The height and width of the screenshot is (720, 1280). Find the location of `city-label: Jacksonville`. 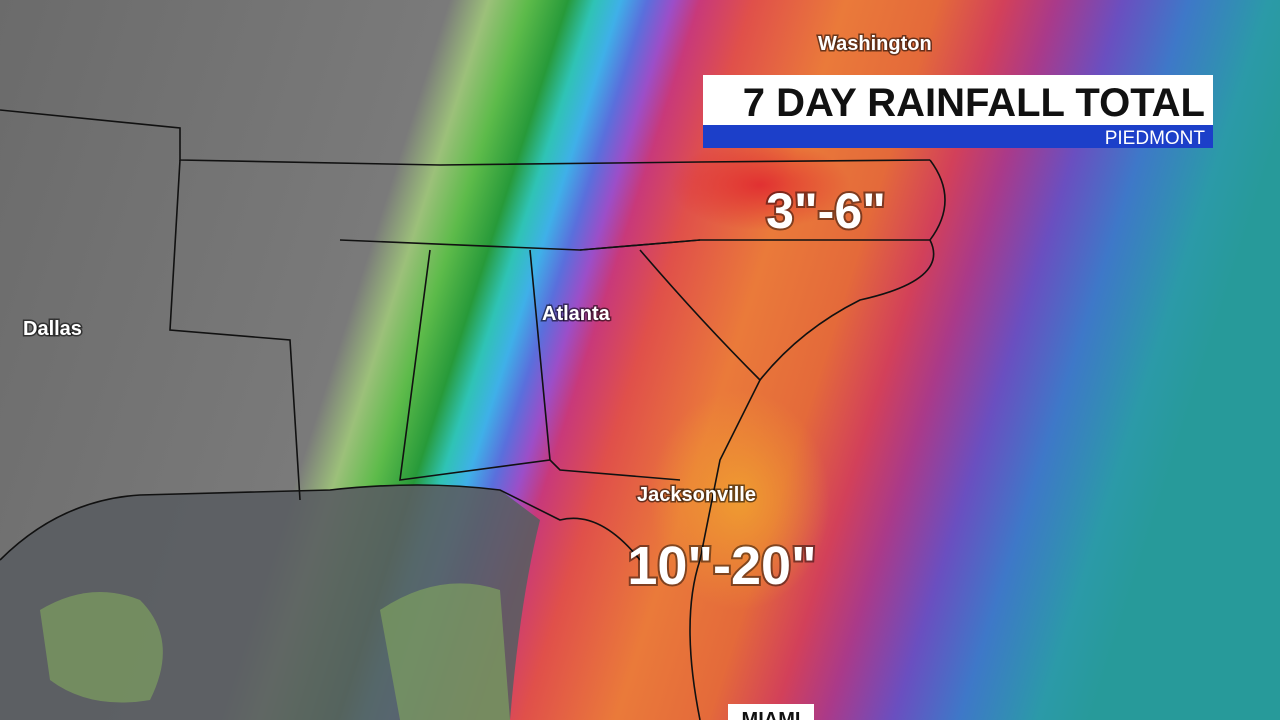

city-label: Jacksonville is located at coordinates (696, 495).